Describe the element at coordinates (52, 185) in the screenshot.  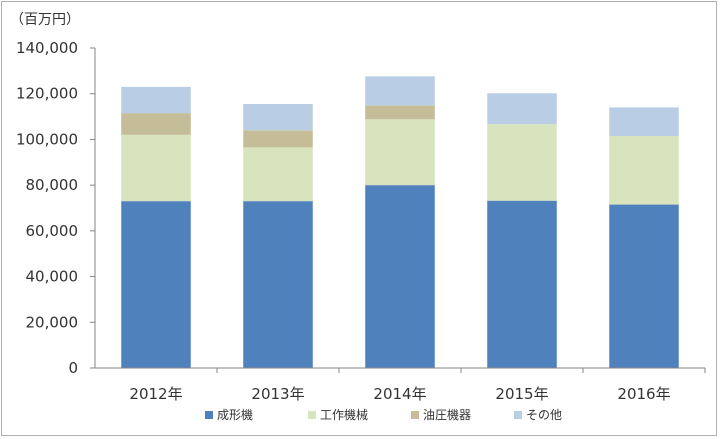
I see `y-tick-label: 80,000` at that location.